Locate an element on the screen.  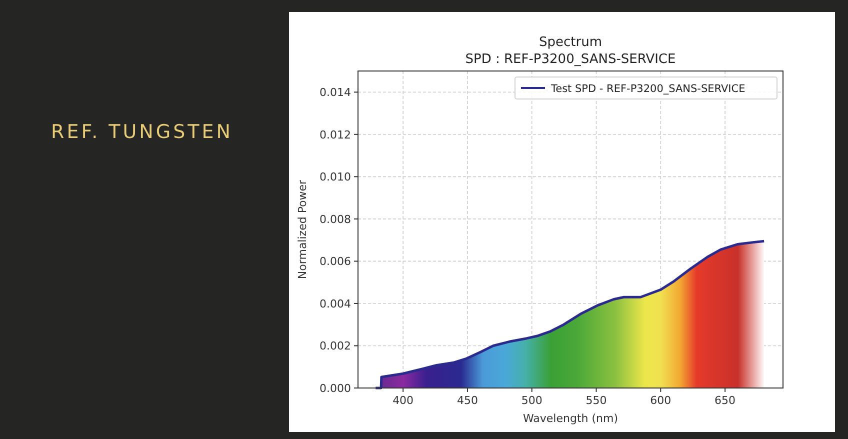
y-tick-label: 0.000 is located at coordinates (335, 388).